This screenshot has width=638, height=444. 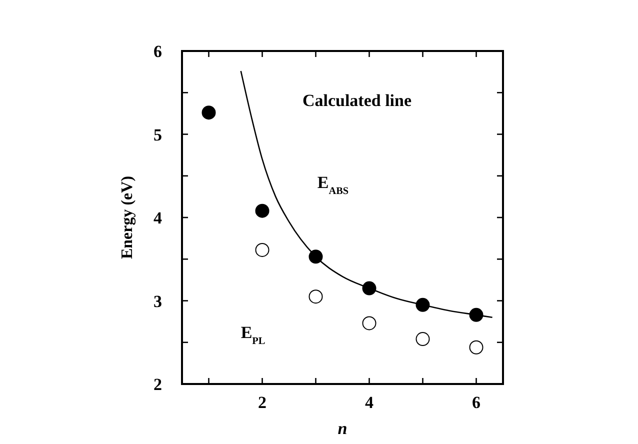 What do you see at coordinates (369, 402) in the screenshot?
I see `x-tick-label: 4` at bounding box center [369, 402].